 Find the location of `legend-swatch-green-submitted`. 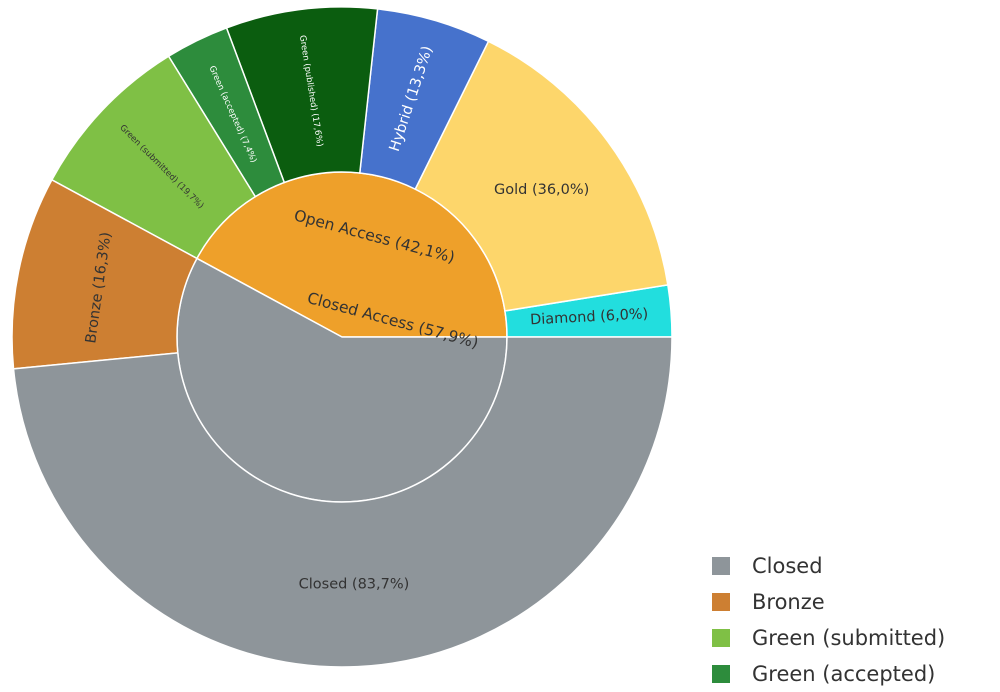

legend-swatch-green-submitted is located at coordinates (721, 638).